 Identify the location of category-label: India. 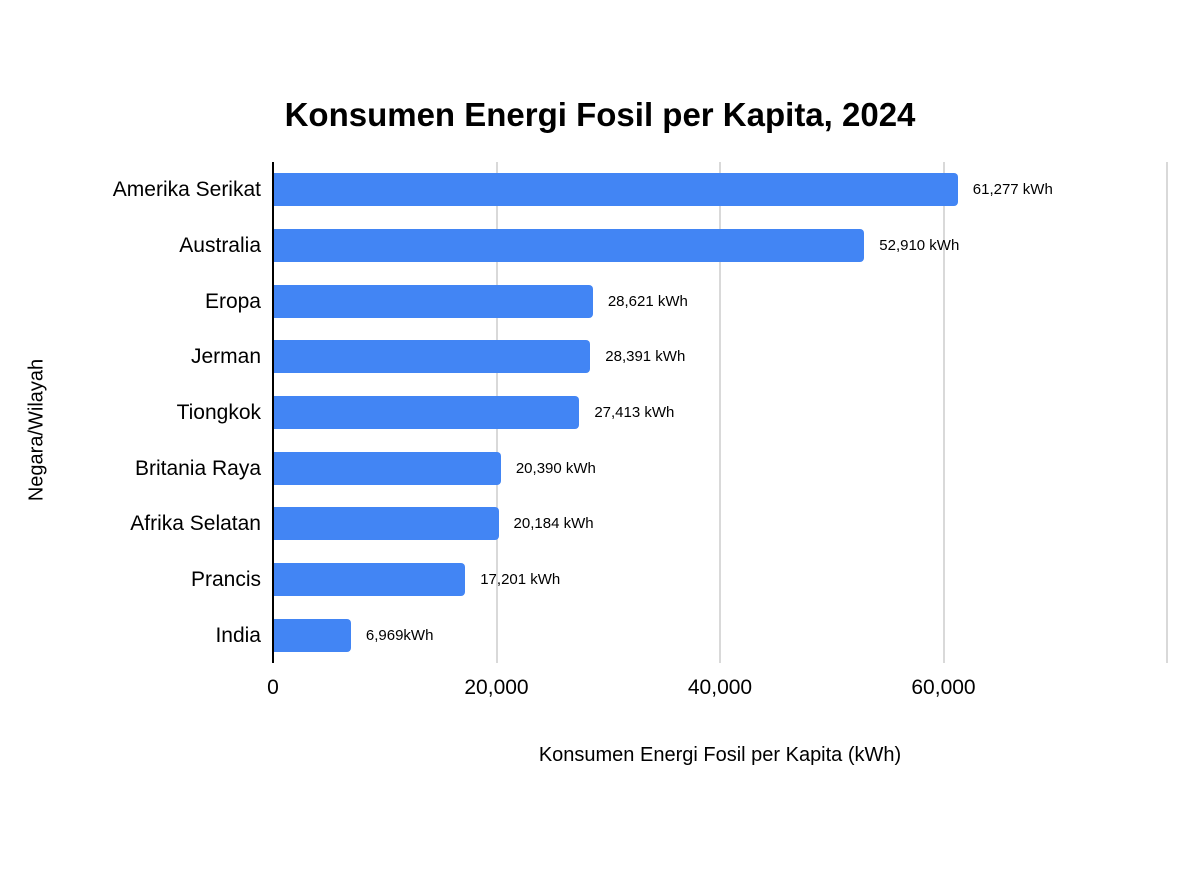
(238, 635).